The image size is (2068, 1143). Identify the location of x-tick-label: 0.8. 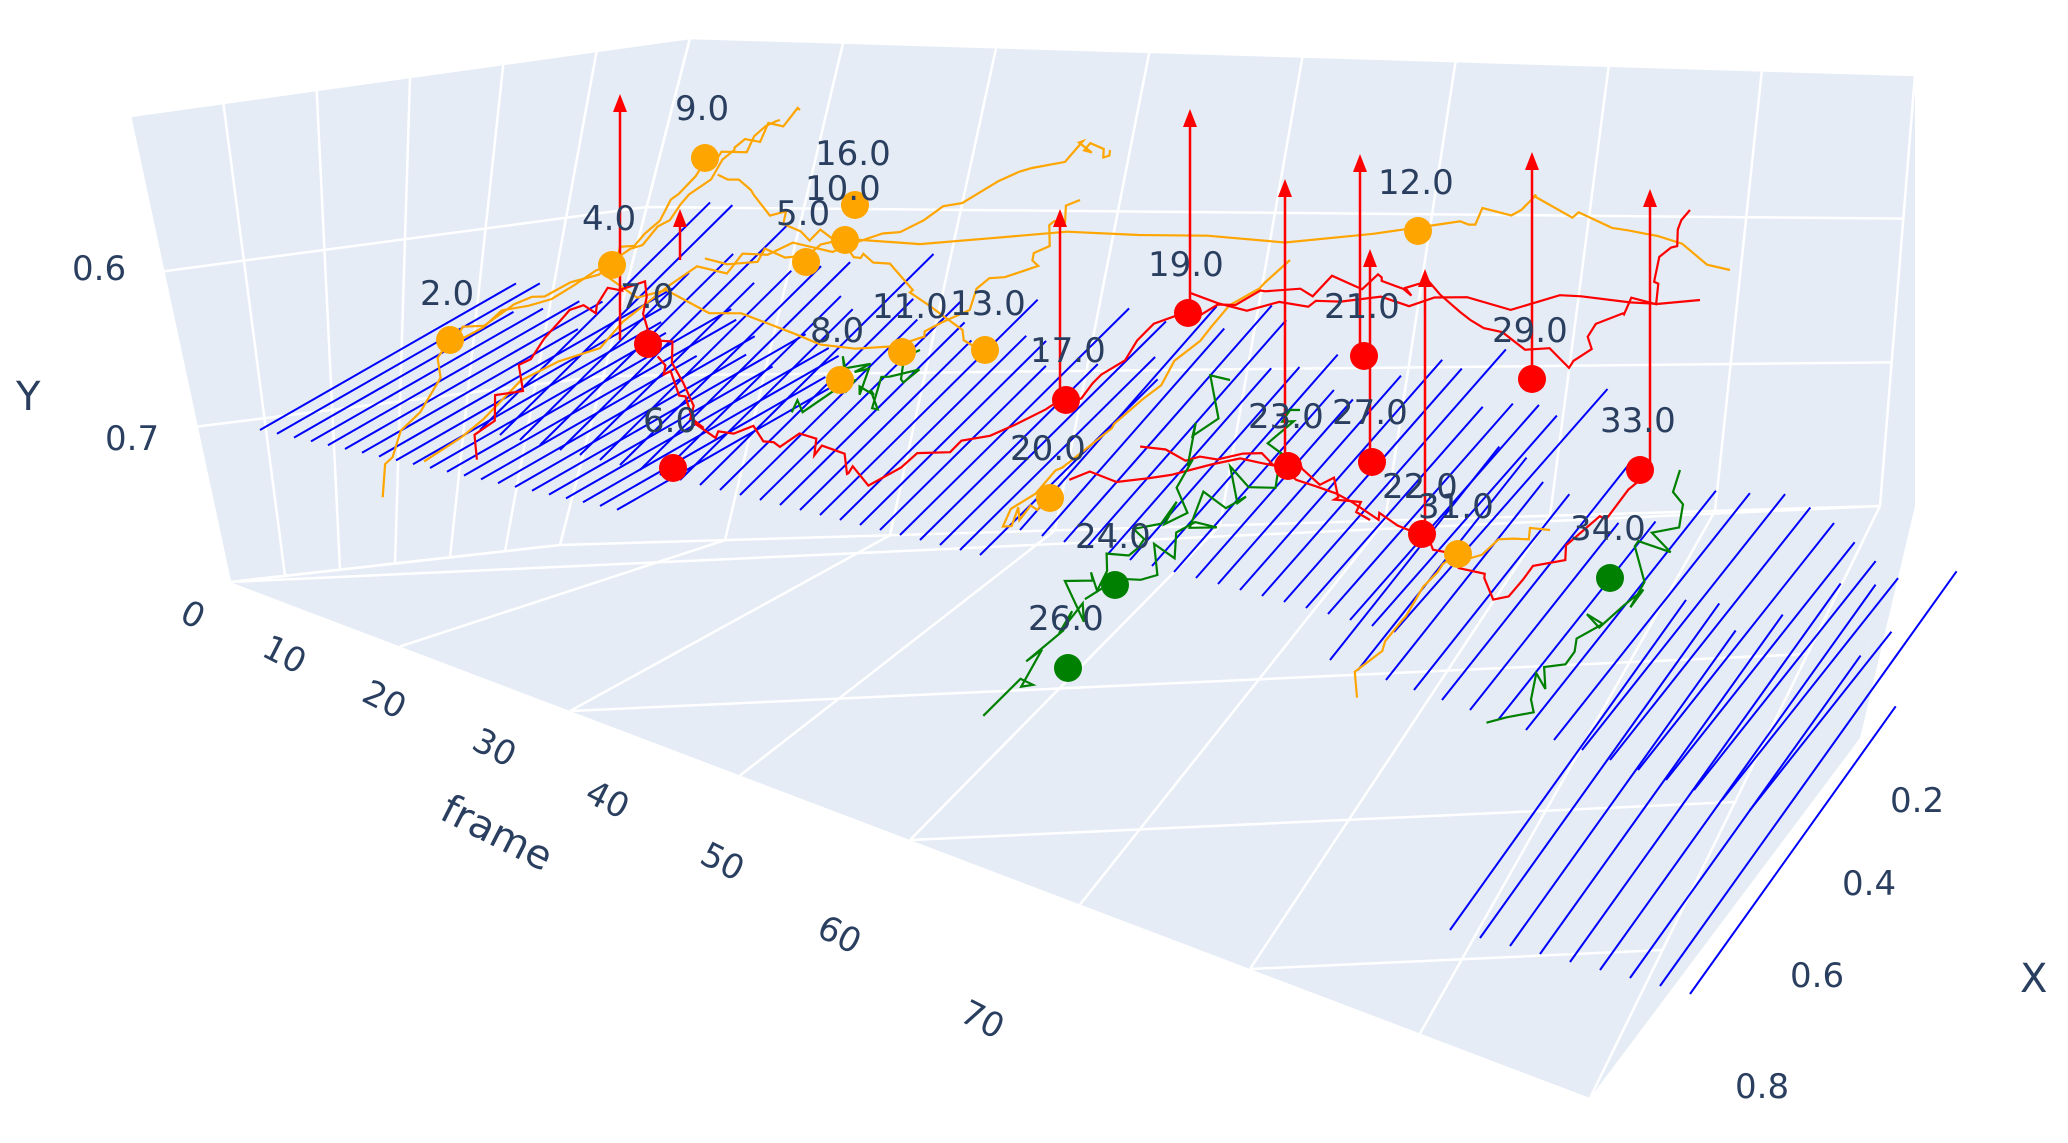
(1762, 1087).